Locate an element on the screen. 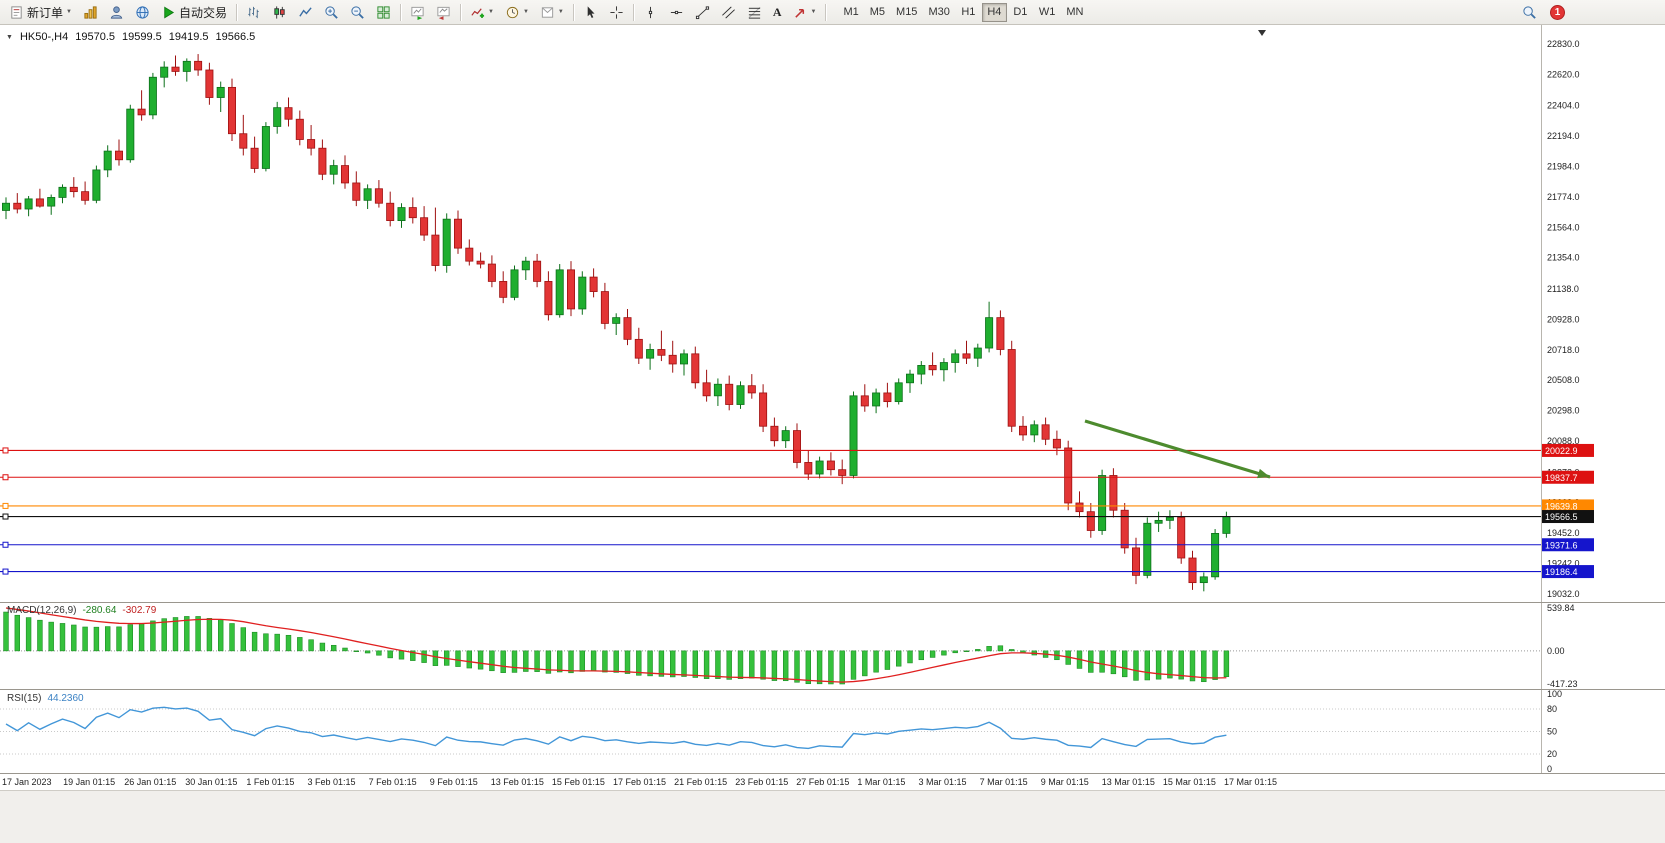  auto-scroll-button is located at coordinates (417, 12).